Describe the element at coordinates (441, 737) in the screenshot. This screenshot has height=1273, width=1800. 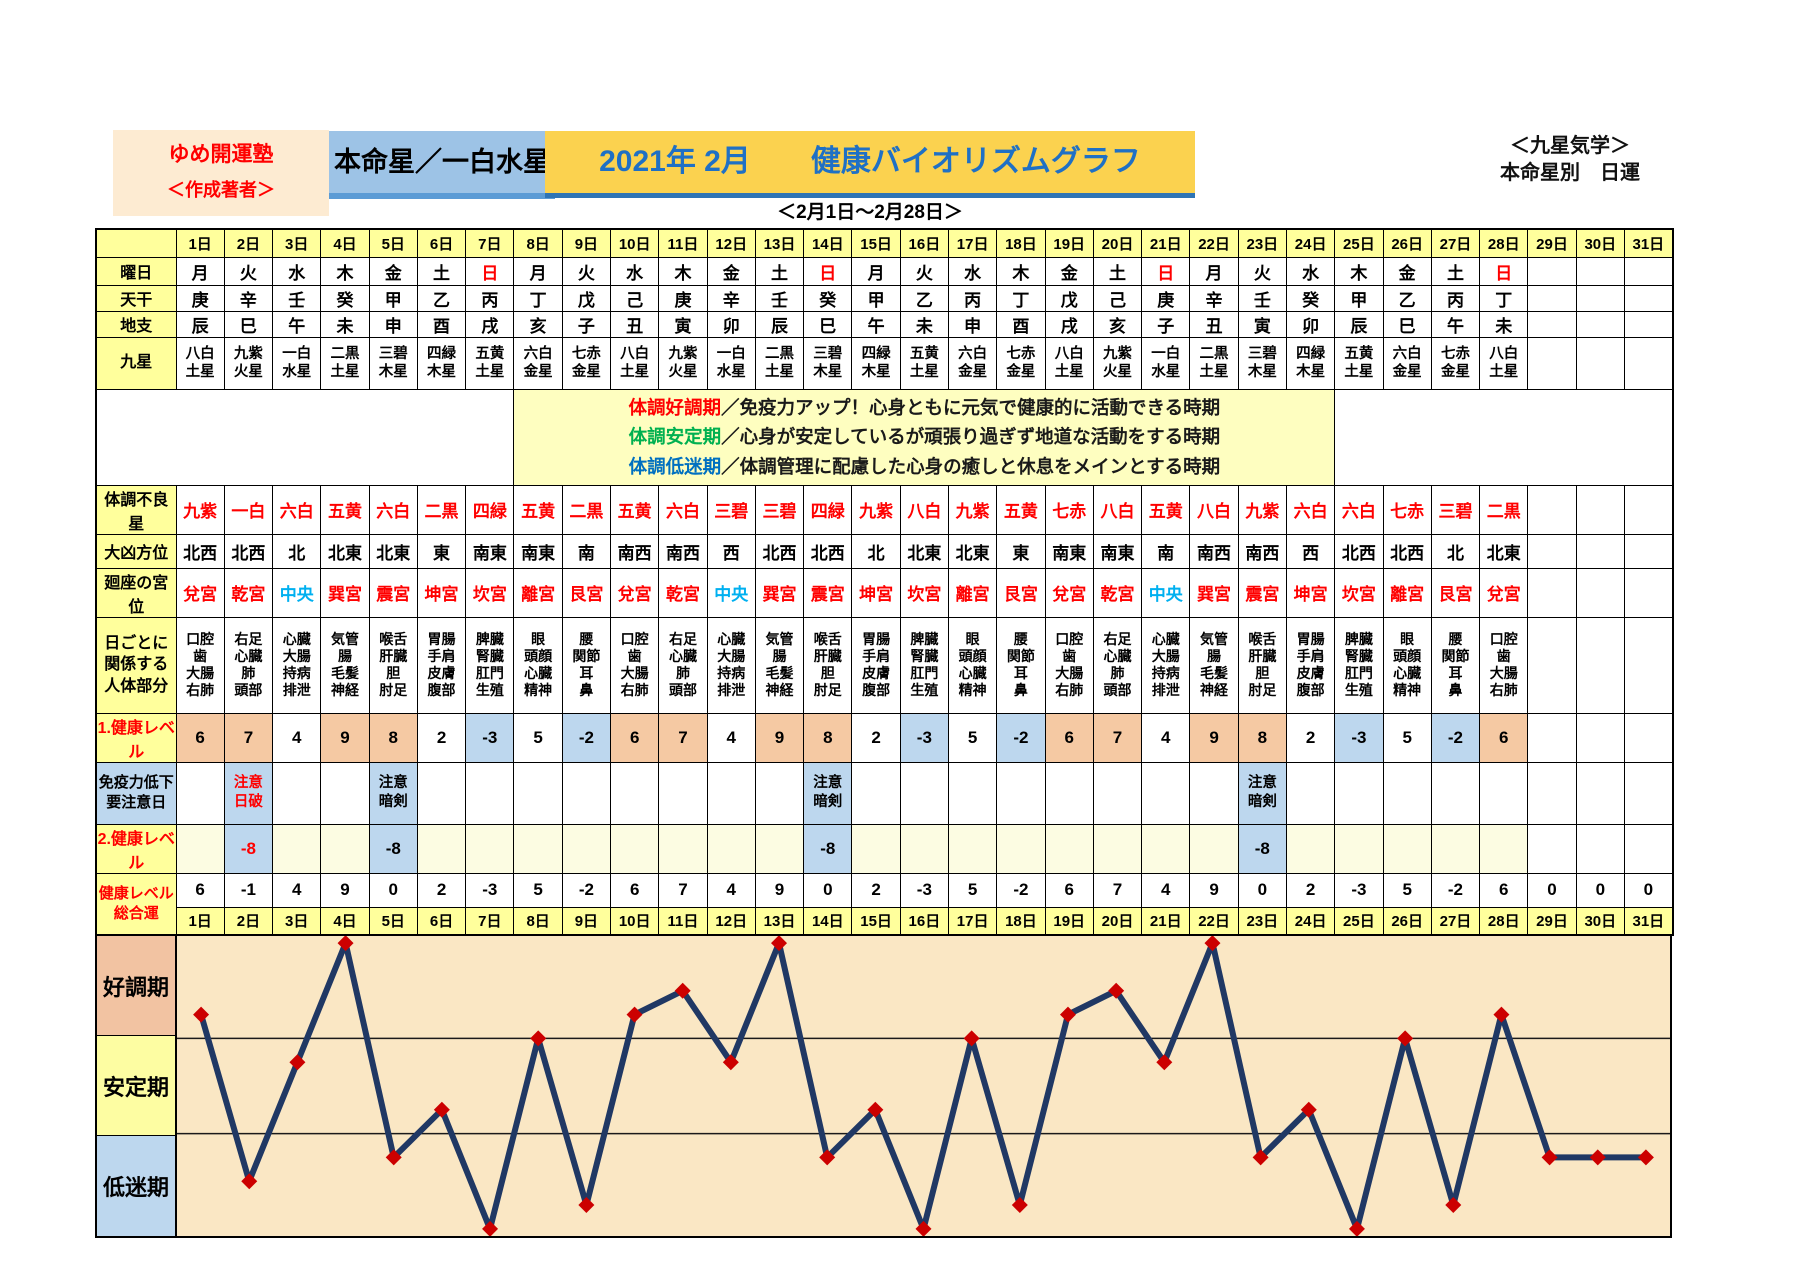
I see `health1-cell: 2` at that location.